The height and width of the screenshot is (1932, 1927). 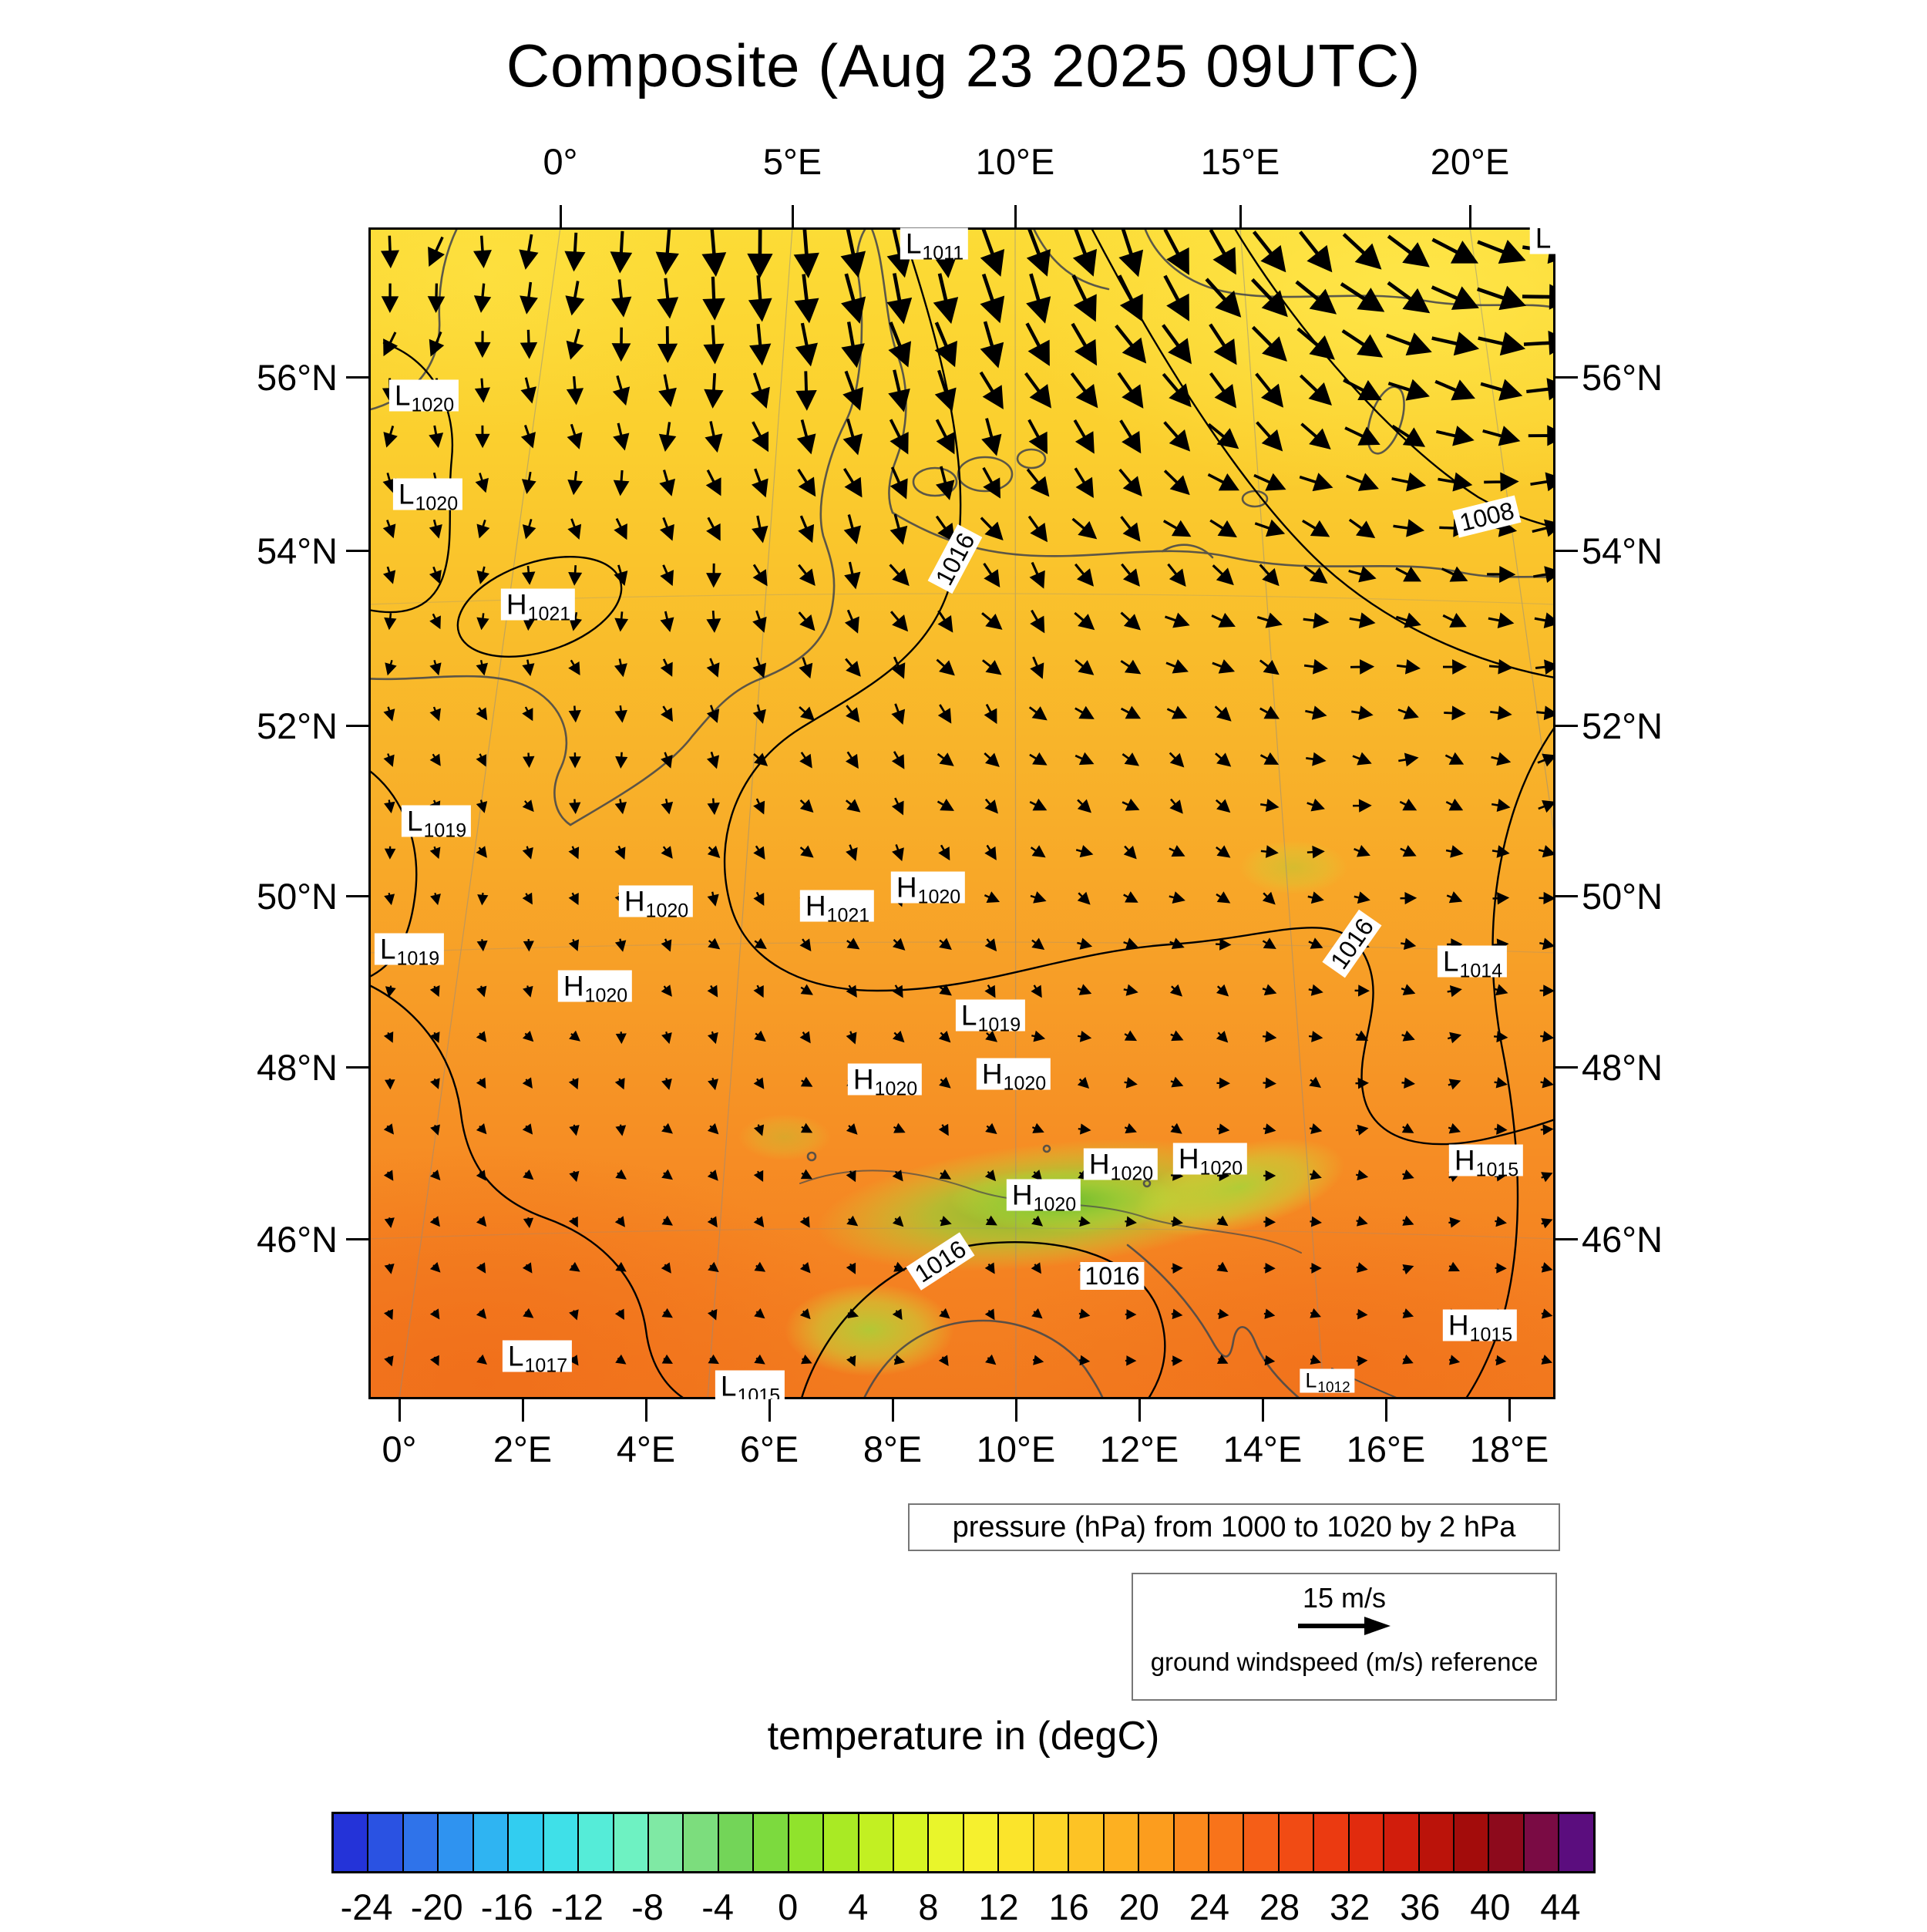 I want to click on colorbar-tick-label: 4, so click(x=859, y=1907).